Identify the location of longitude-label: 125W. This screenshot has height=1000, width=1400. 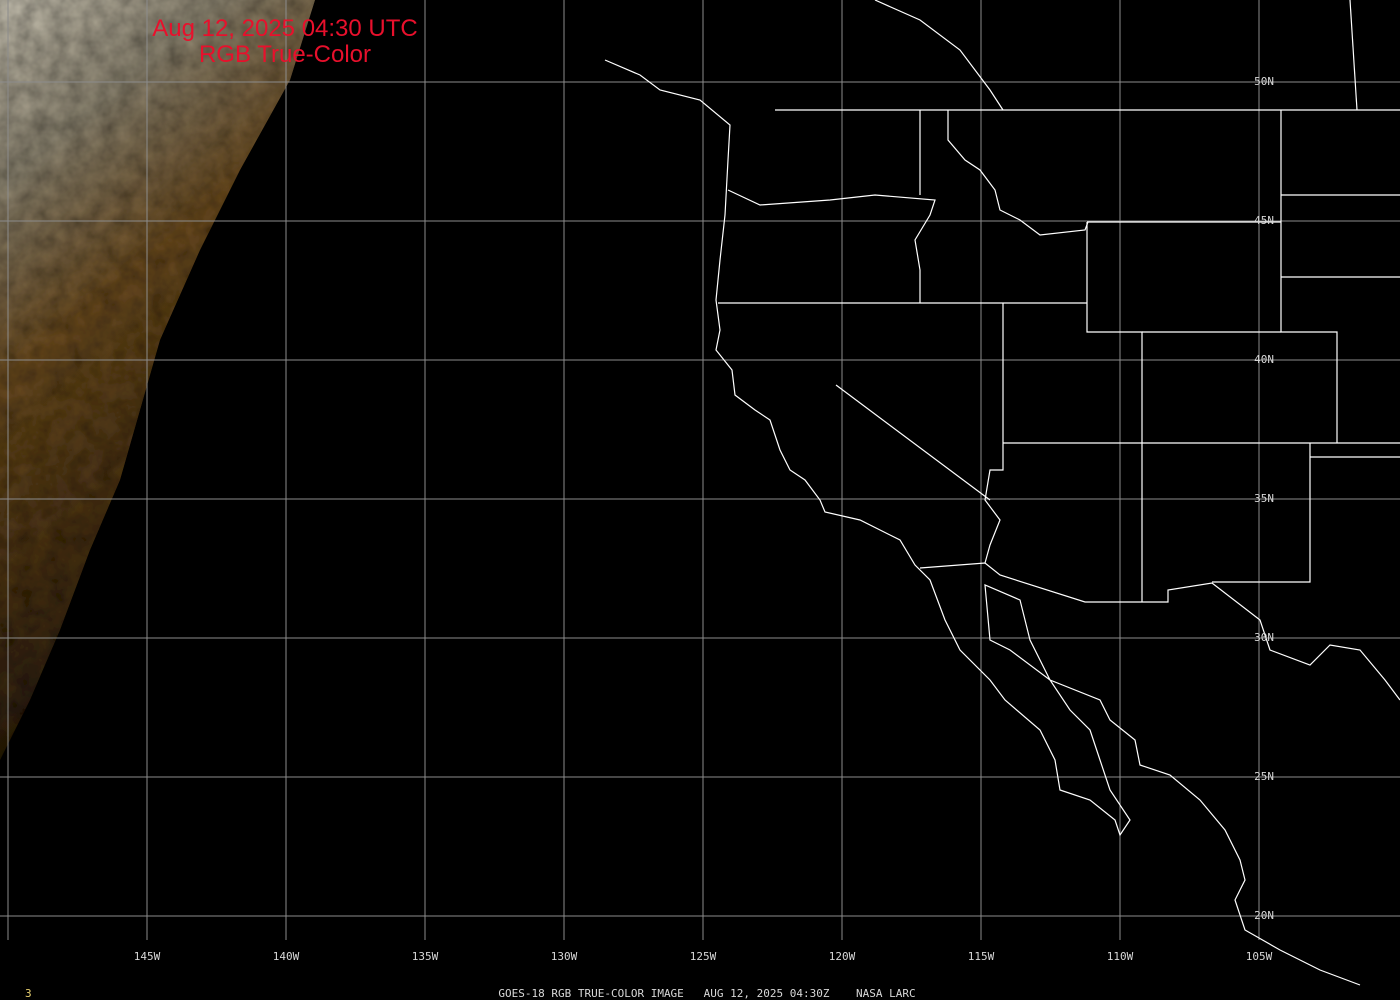
(703, 956).